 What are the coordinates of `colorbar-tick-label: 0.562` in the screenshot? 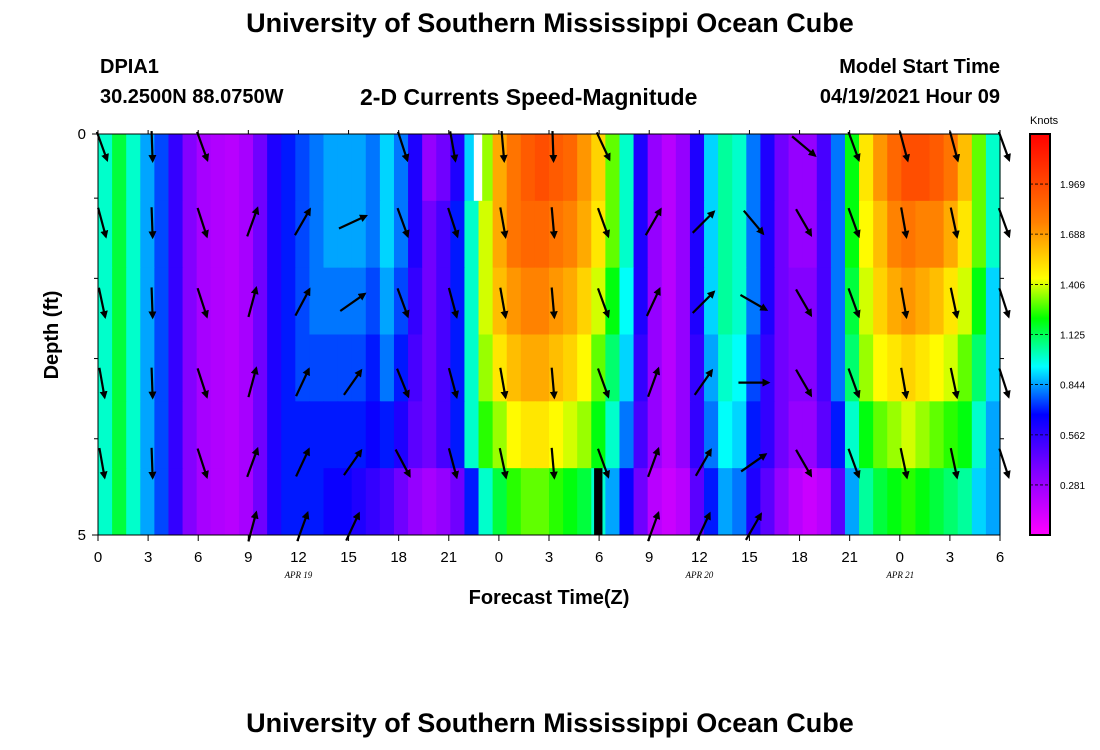 It's located at (1072, 436).